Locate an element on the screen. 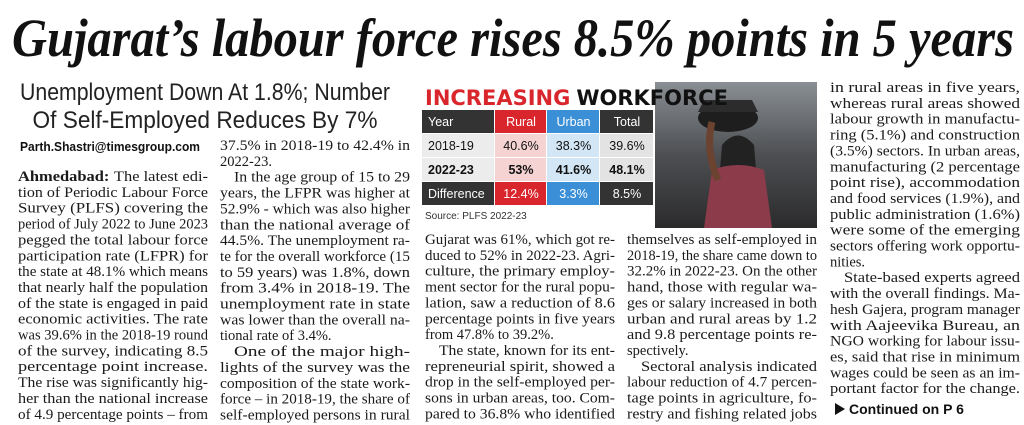 This screenshot has width=1024, height=425. body-line: lights of the survey was the is located at coordinates (315, 368).